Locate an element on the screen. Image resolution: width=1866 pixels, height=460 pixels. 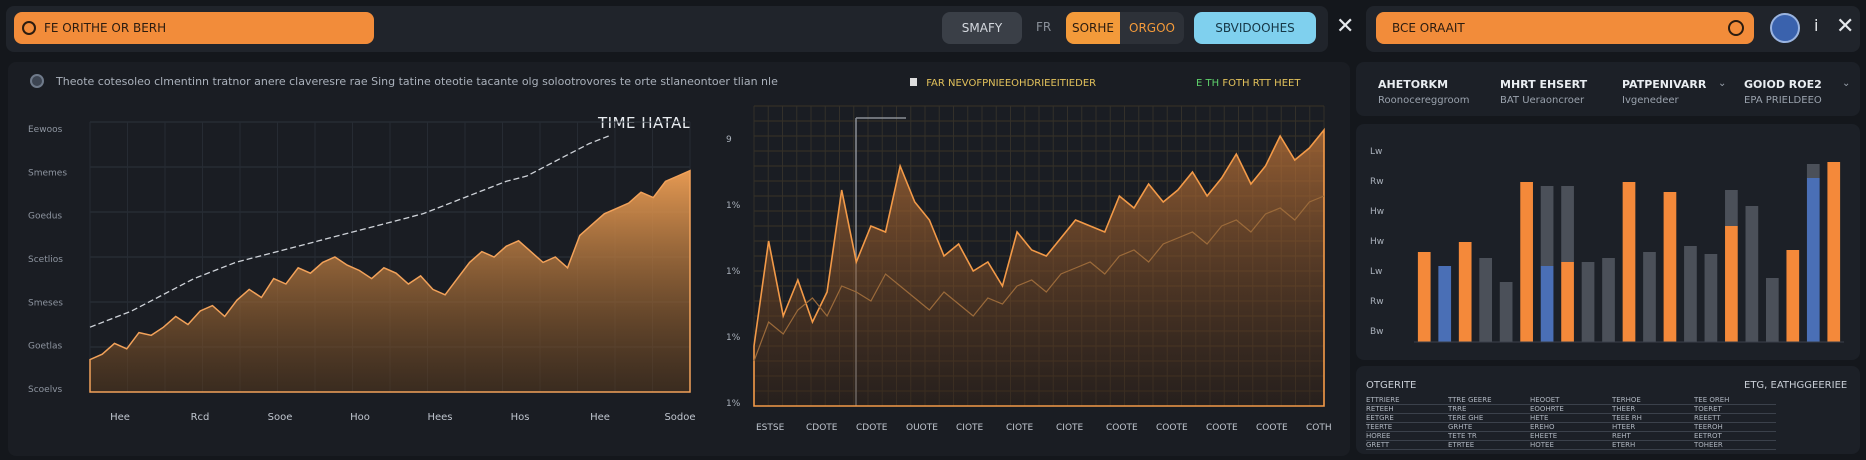
table-row: EETGRE TERE GHE HETE TEEE RH REEETT is located at coordinates (1571, 418).